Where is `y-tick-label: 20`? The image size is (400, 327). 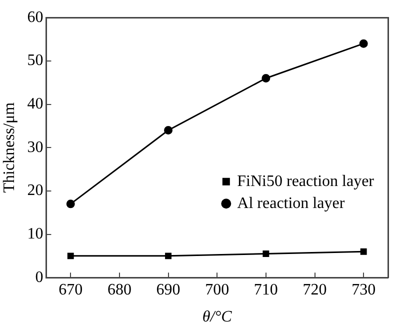 y-tick-label: 20 is located at coordinates (35, 191).